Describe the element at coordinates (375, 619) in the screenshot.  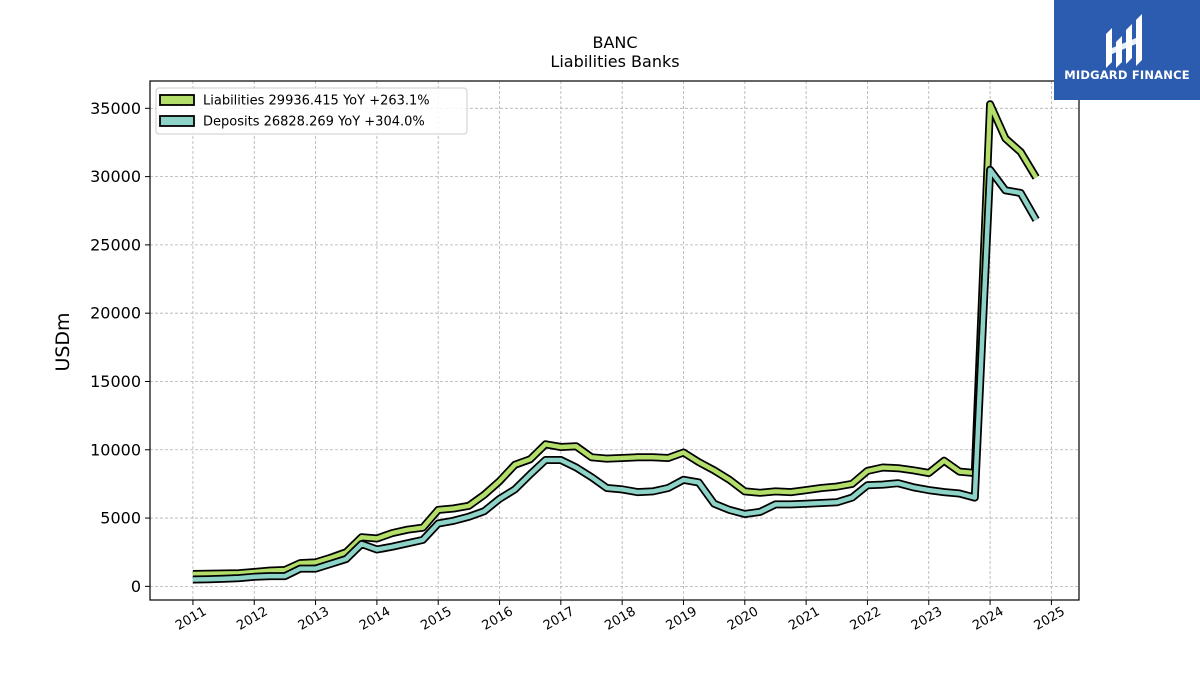
I see `x-tick-label: 2014` at that location.